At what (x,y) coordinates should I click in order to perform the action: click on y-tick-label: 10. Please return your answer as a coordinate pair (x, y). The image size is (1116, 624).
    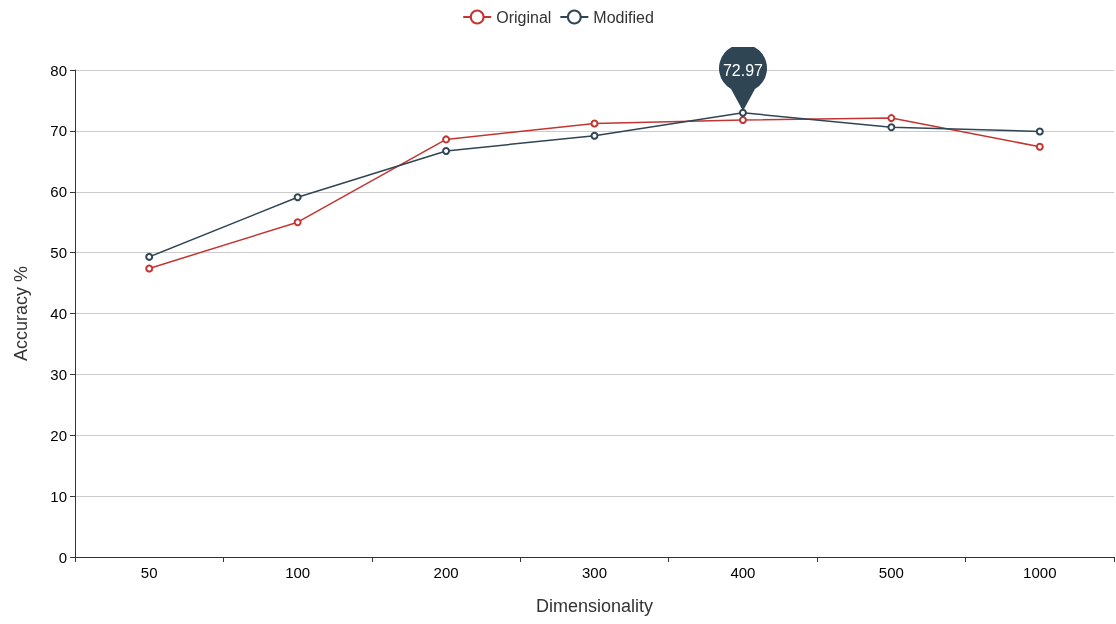
    Looking at the image, I should click on (58, 496).